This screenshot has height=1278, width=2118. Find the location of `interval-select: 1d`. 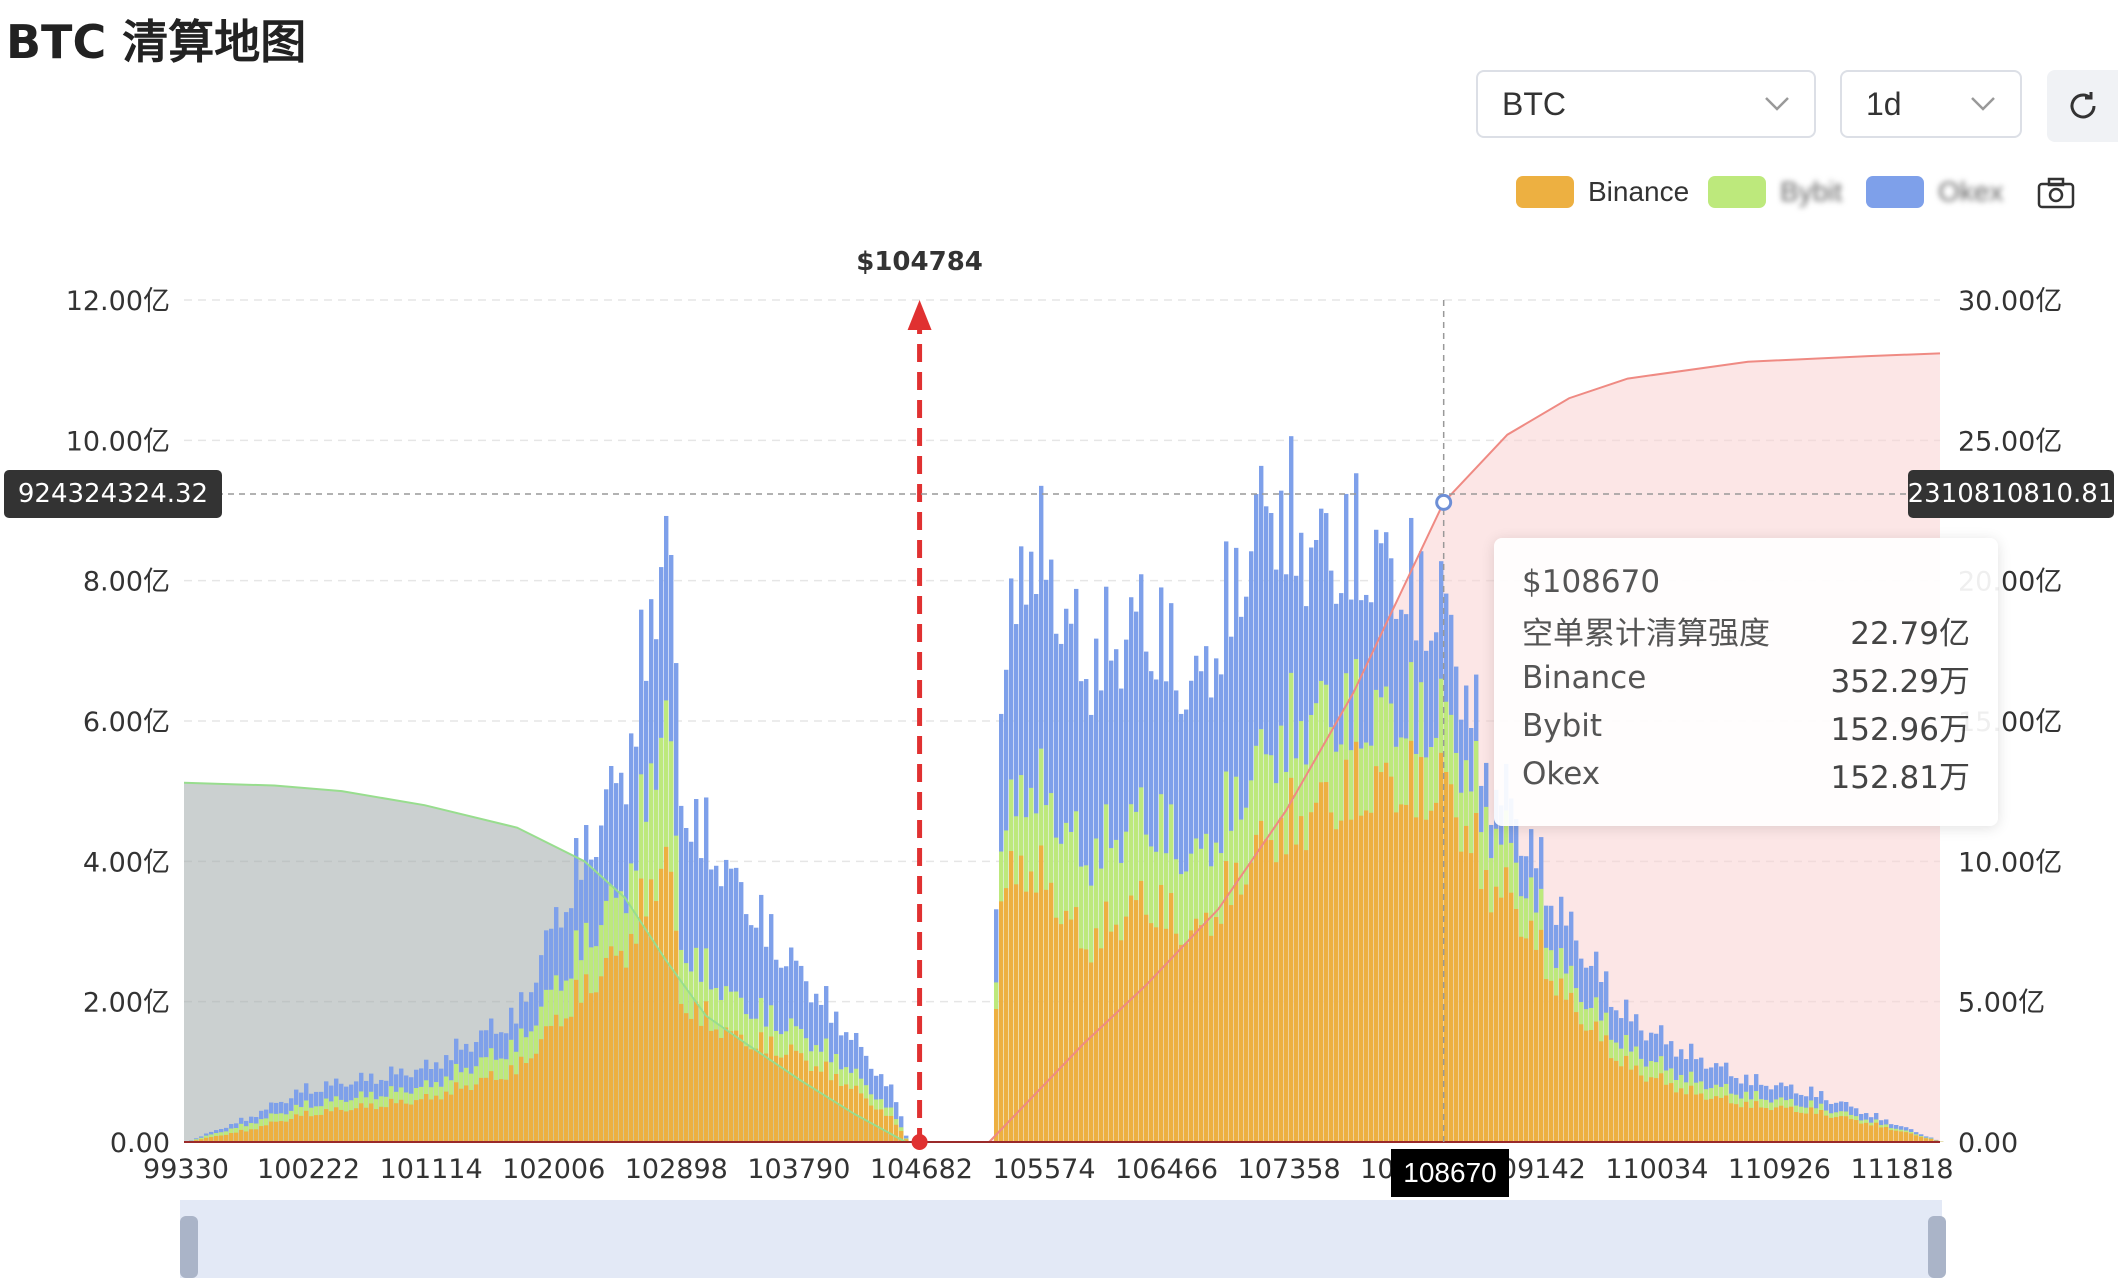

interval-select: 1d is located at coordinates (1931, 104).